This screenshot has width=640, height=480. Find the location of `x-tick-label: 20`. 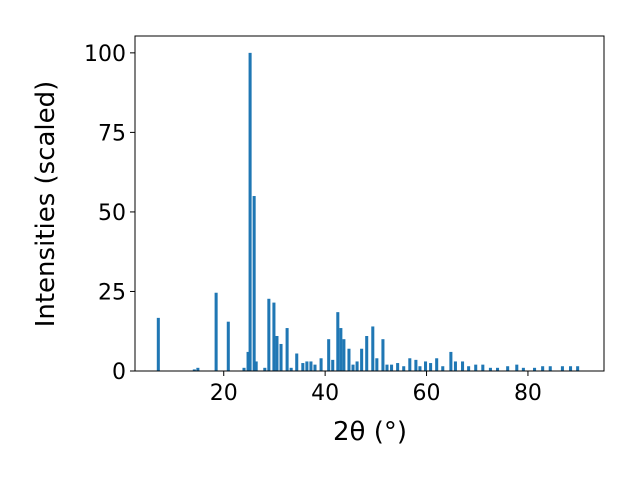

x-tick-label: 20 is located at coordinates (224, 393).